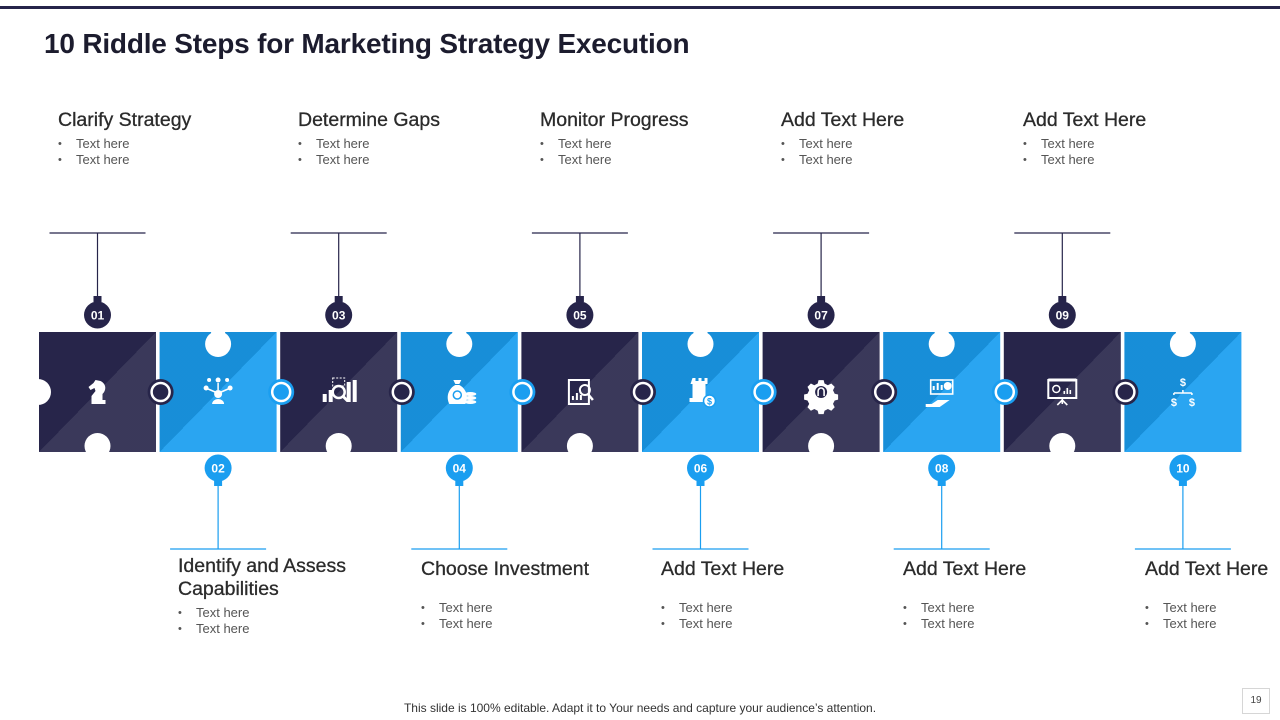 This screenshot has height=720, width=1280. Describe the element at coordinates (821, 397) in the screenshot. I see `gear-icon` at that location.